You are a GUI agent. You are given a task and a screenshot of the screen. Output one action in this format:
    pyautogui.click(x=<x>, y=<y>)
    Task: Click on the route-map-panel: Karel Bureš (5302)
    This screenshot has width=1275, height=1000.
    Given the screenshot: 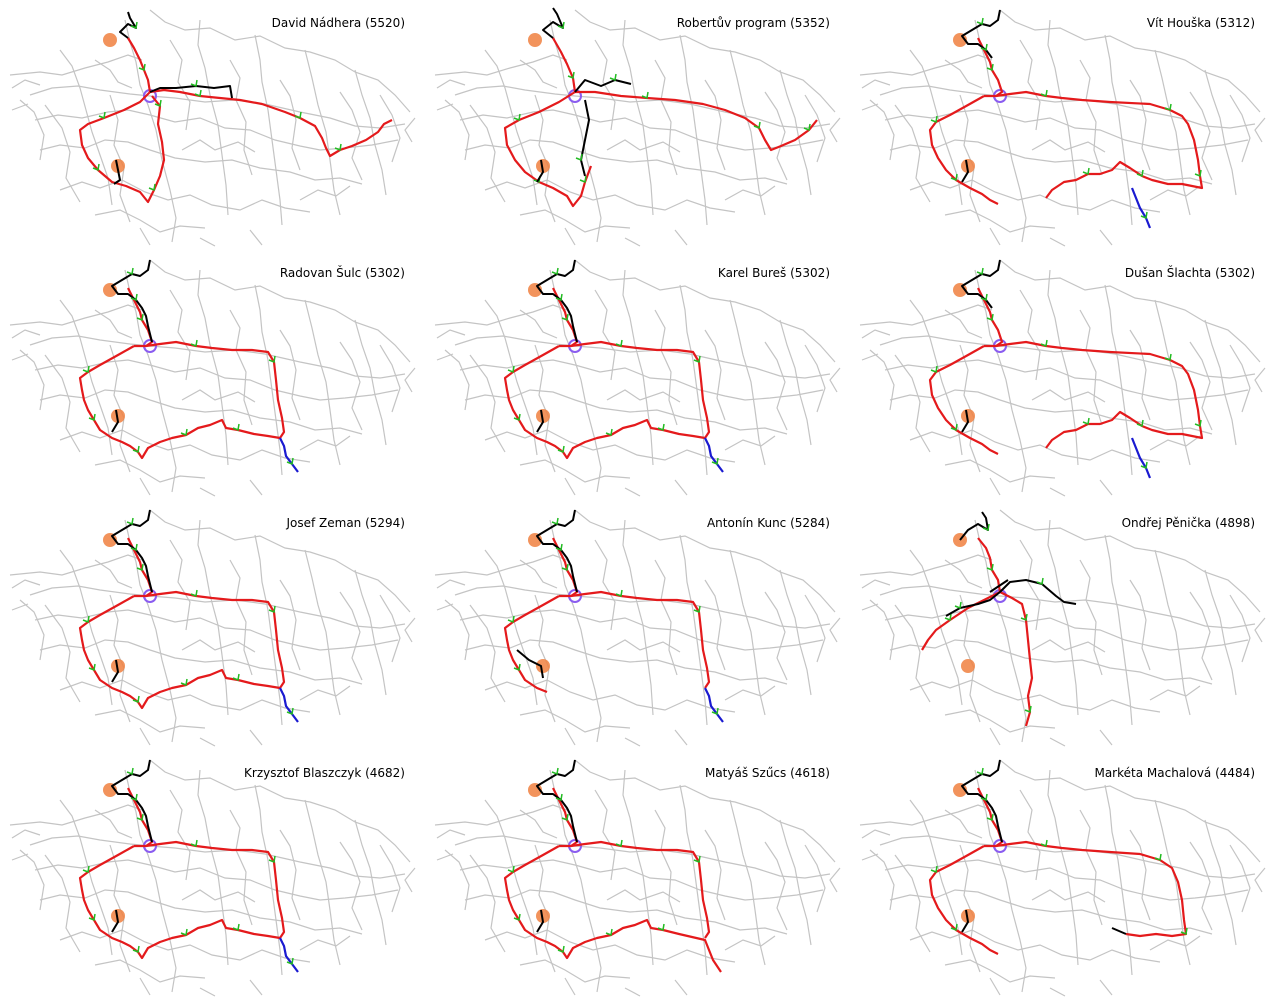 What is the action you would take?
    pyautogui.click(x=637, y=375)
    